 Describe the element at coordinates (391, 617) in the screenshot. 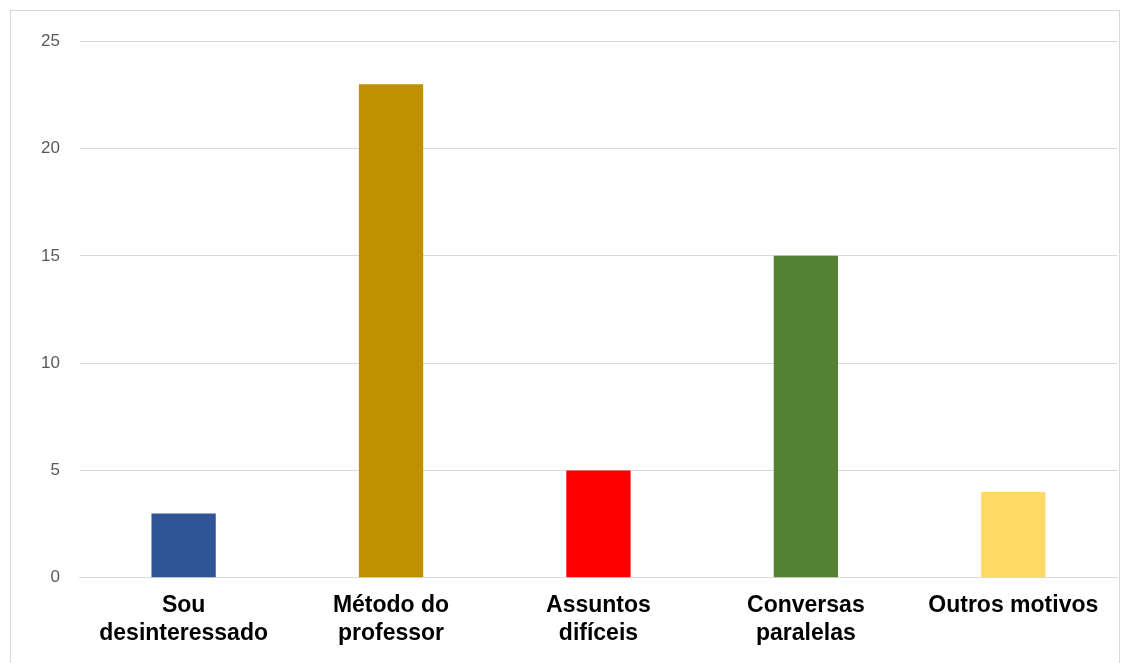

I see `x-tick-label: Método do professor` at that location.